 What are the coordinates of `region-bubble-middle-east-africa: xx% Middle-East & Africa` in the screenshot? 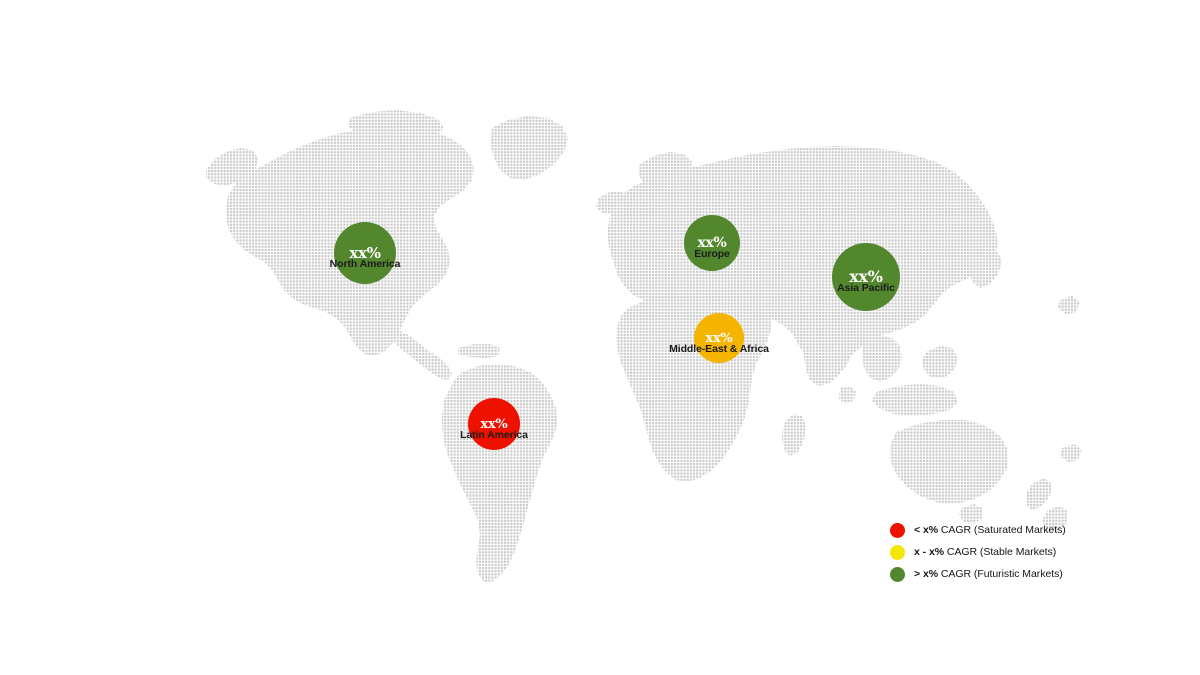 It's located at (719, 338).